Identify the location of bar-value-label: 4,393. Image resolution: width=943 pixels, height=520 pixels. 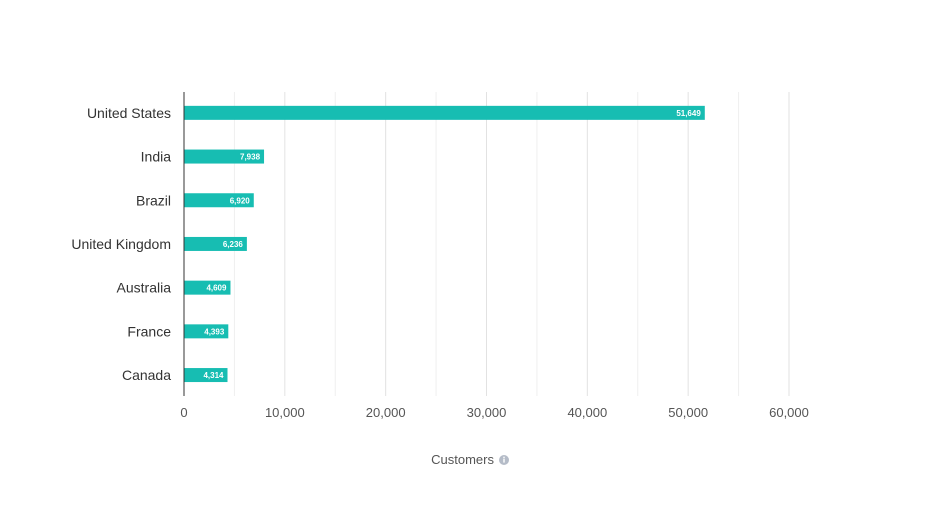
(214, 331).